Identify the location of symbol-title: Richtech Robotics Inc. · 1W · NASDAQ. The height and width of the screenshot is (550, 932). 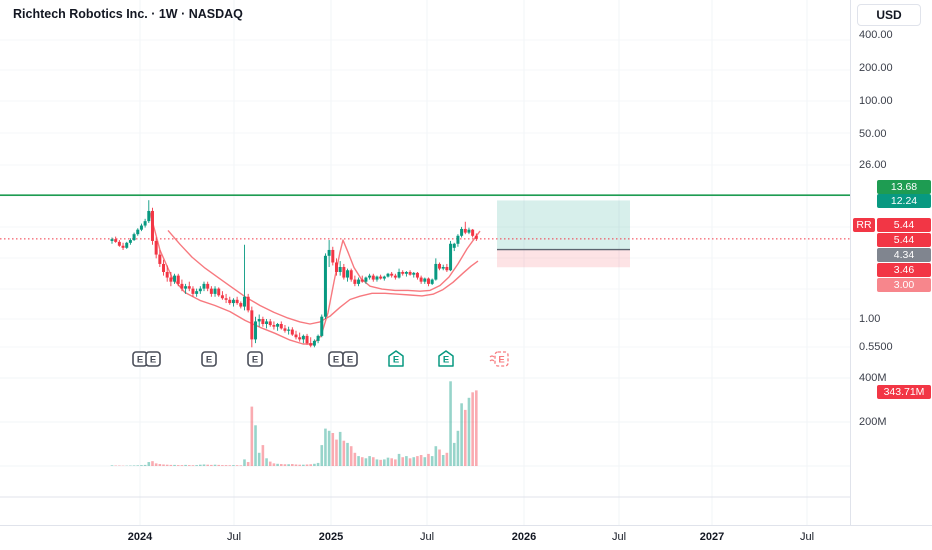
(128, 14).